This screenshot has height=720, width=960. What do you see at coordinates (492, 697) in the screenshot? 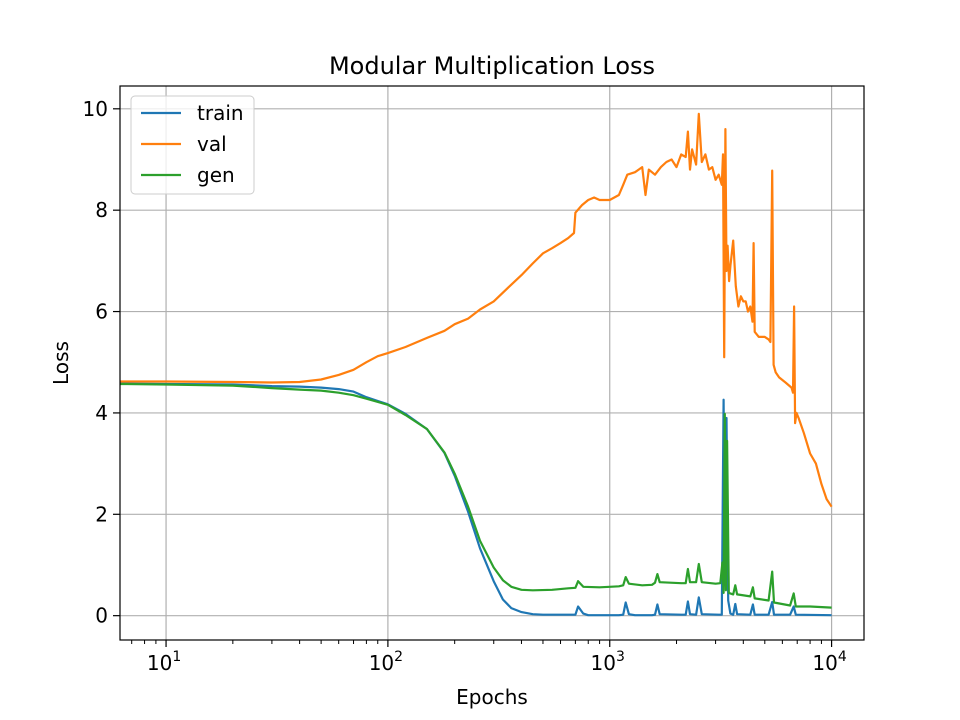
I see `x-axis-label: Epochs` at bounding box center [492, 697].